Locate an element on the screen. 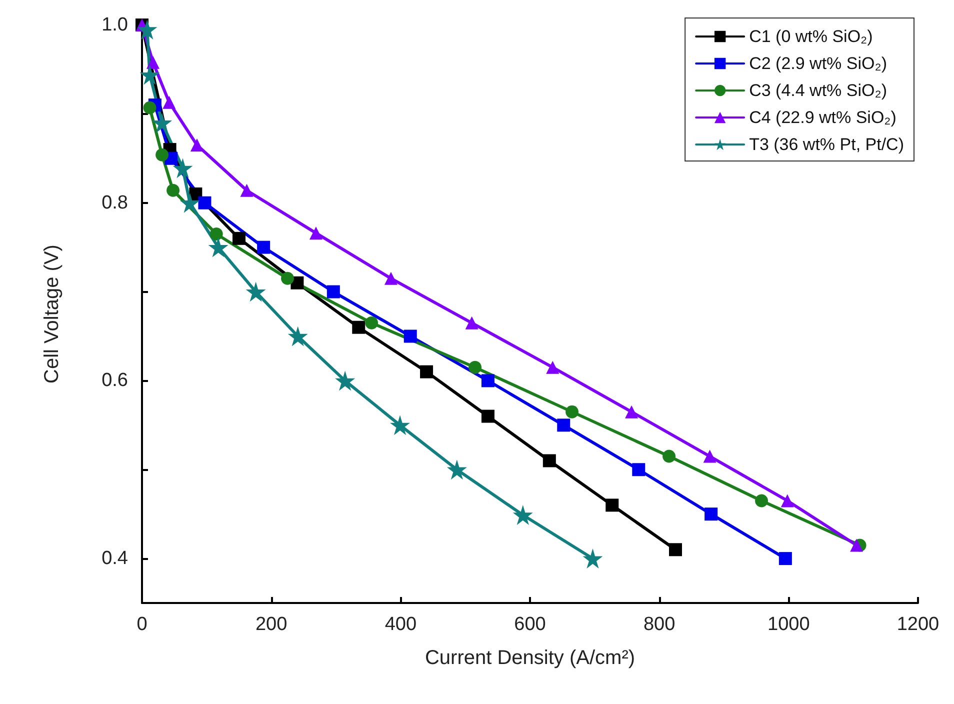  x-tick-label: 400 is located at coordinates (400, 624).